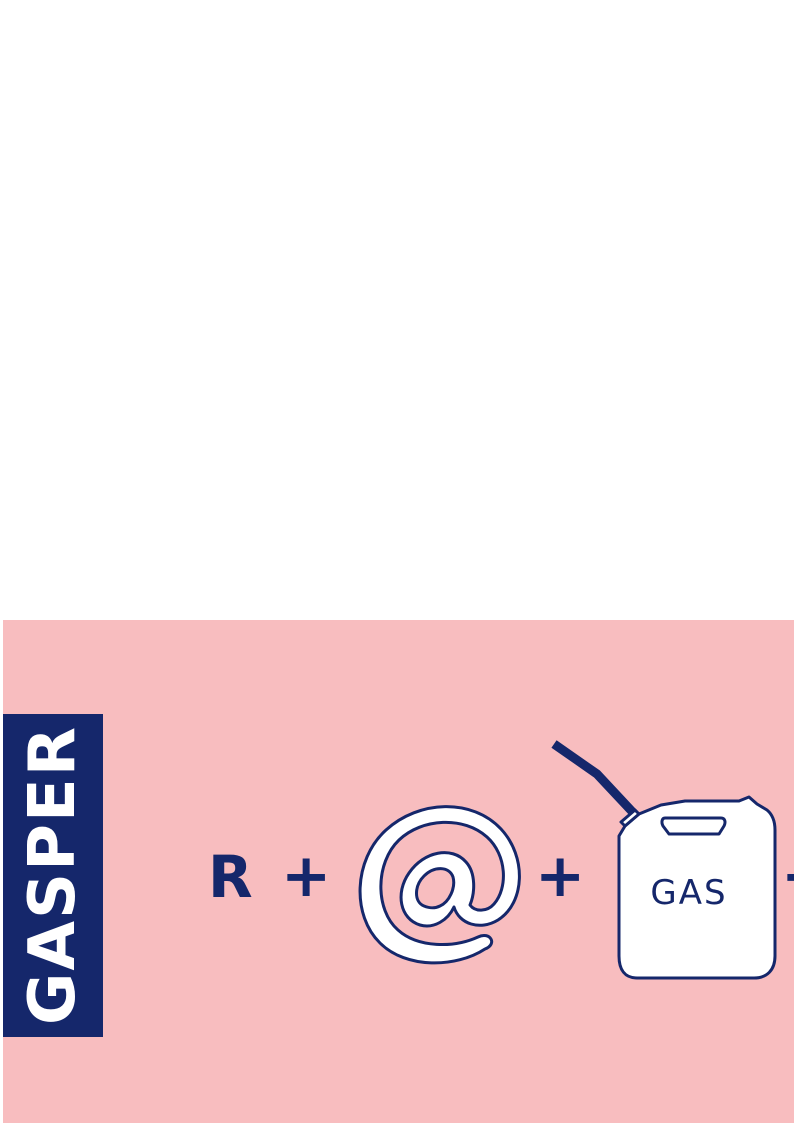 This screenshot has height=1123, width=794. I want to click on rebus-letter-r: R, so click(230, 877).